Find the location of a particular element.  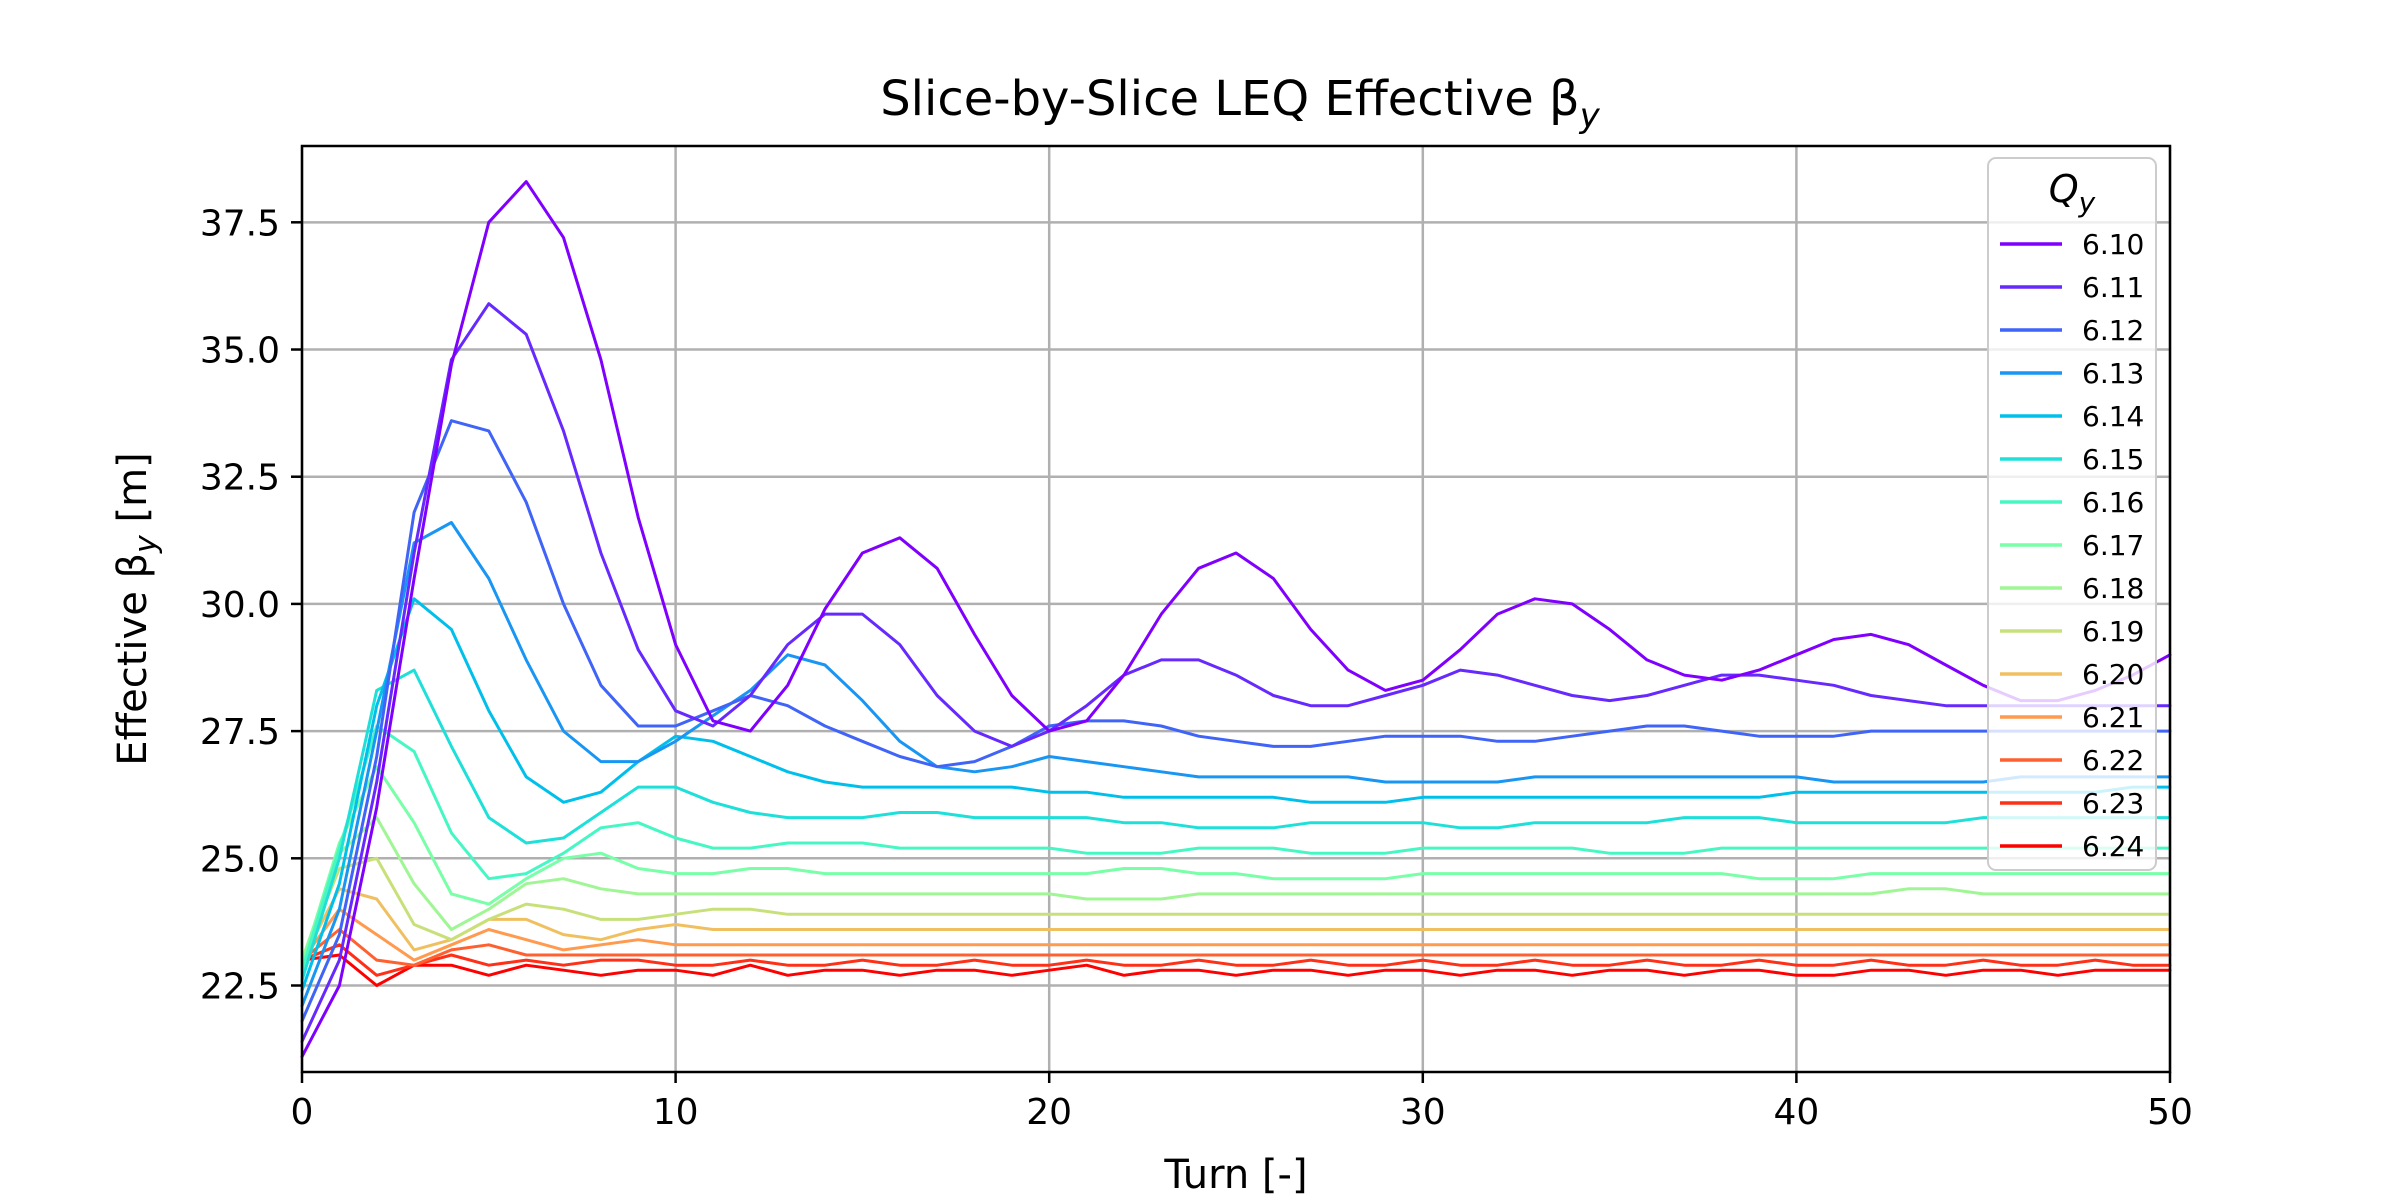

legend-label: 6.10 is located at coordinates (2113, 244).